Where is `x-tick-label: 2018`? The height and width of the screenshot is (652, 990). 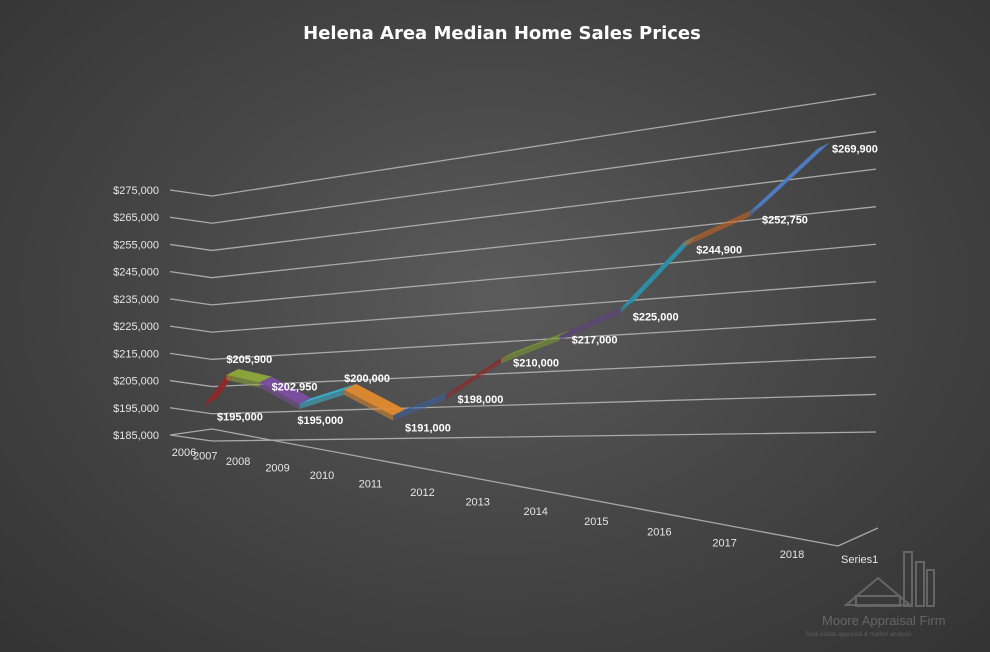 x-tick-label: 2018 is located at coordinates (792, 555).